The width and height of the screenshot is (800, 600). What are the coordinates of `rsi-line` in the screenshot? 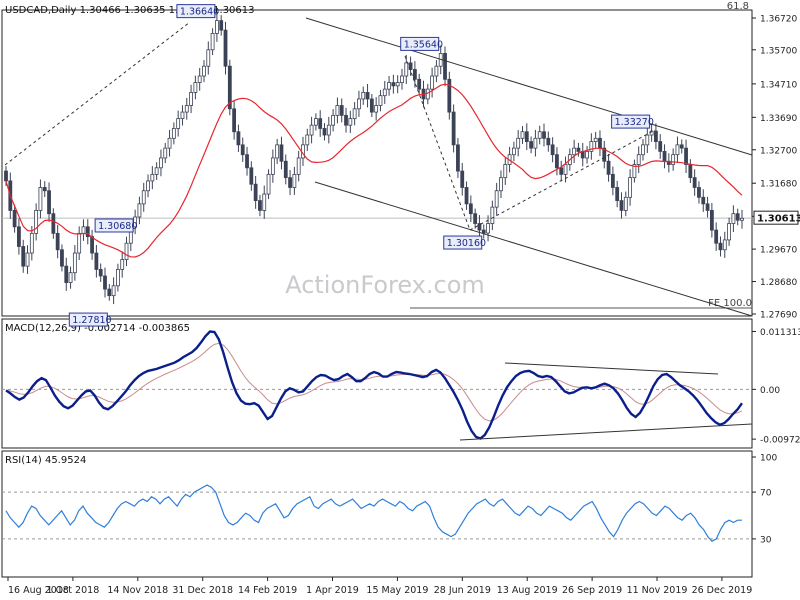 It's located at (373, 513).